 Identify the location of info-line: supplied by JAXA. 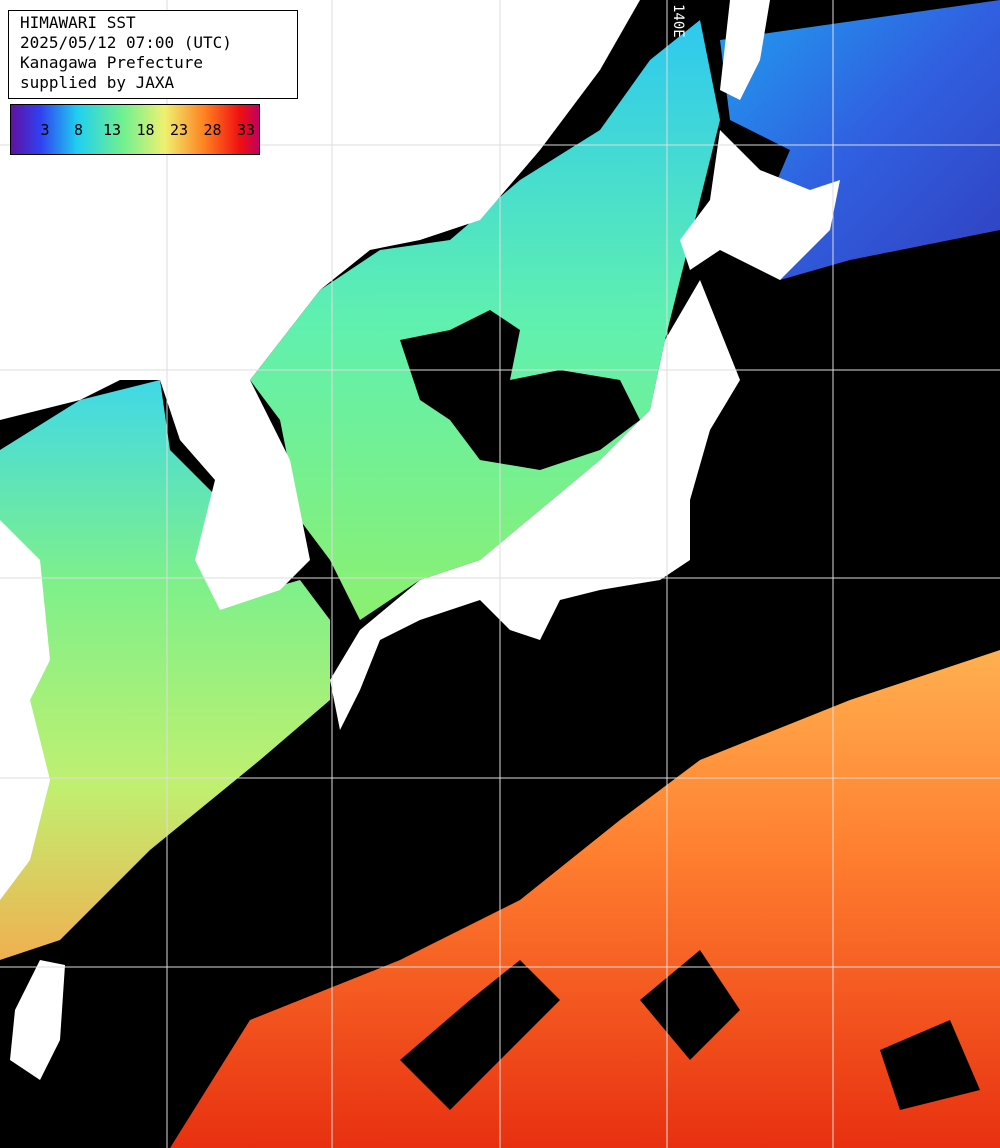
(97, 82).